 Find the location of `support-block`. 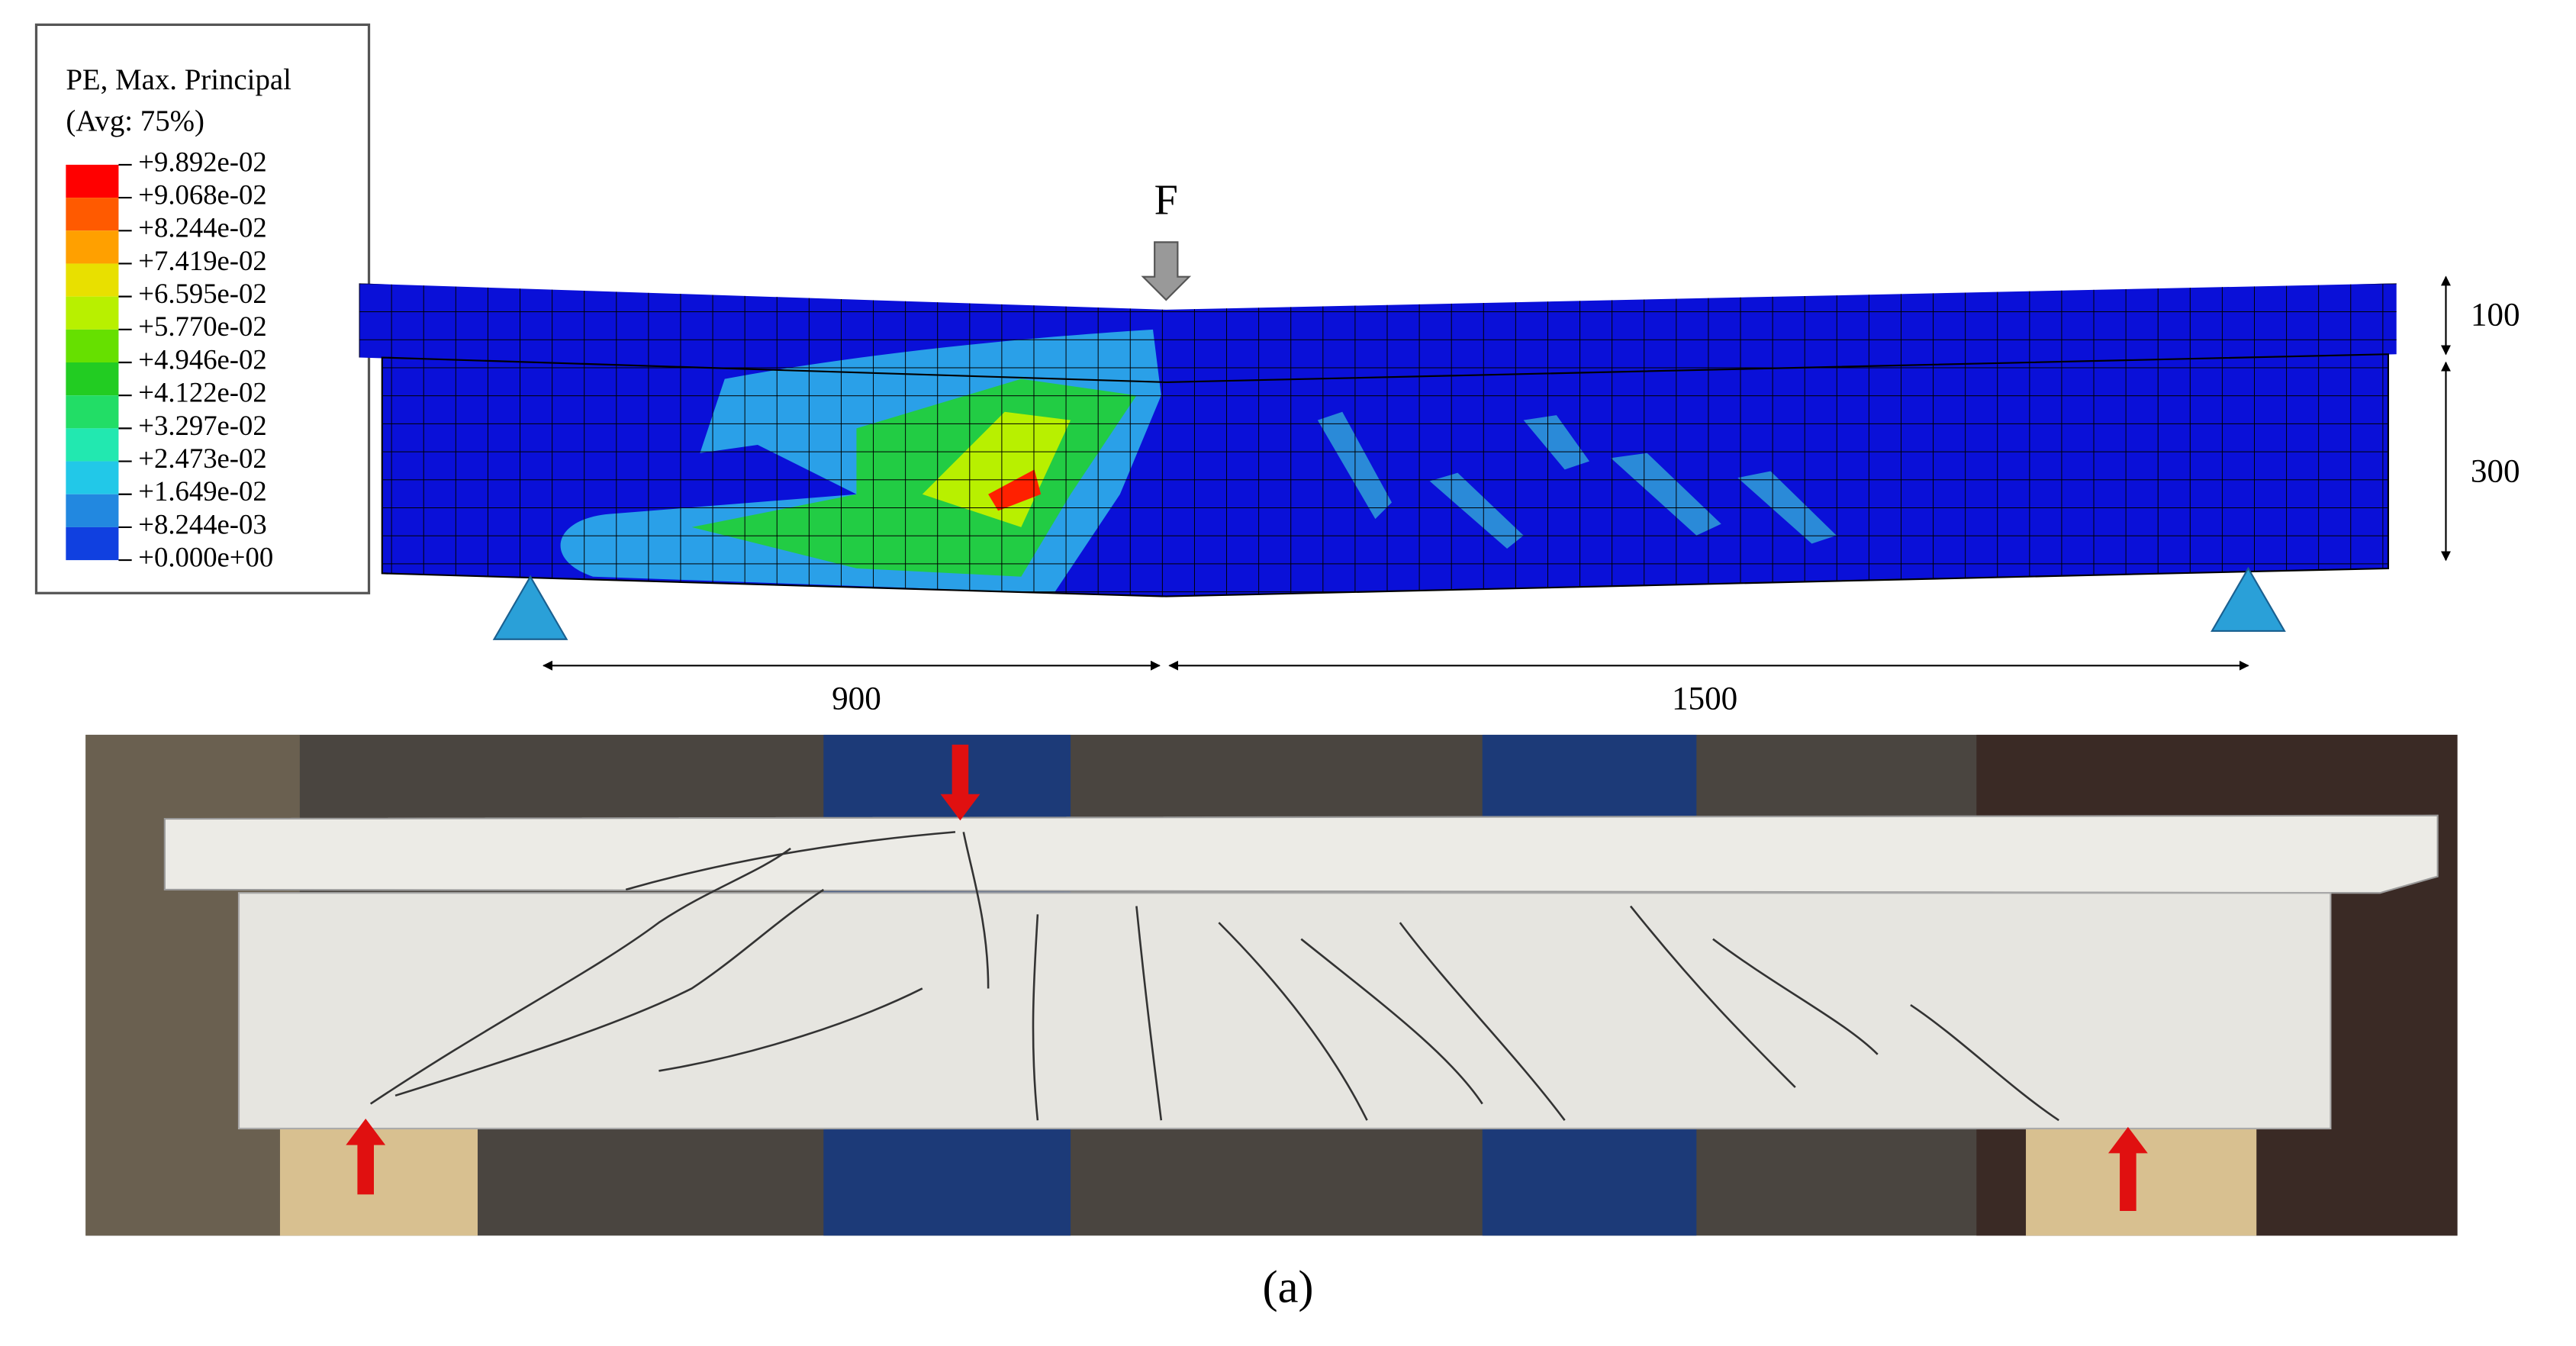

support-block is located at coordinates (2141, 1178).